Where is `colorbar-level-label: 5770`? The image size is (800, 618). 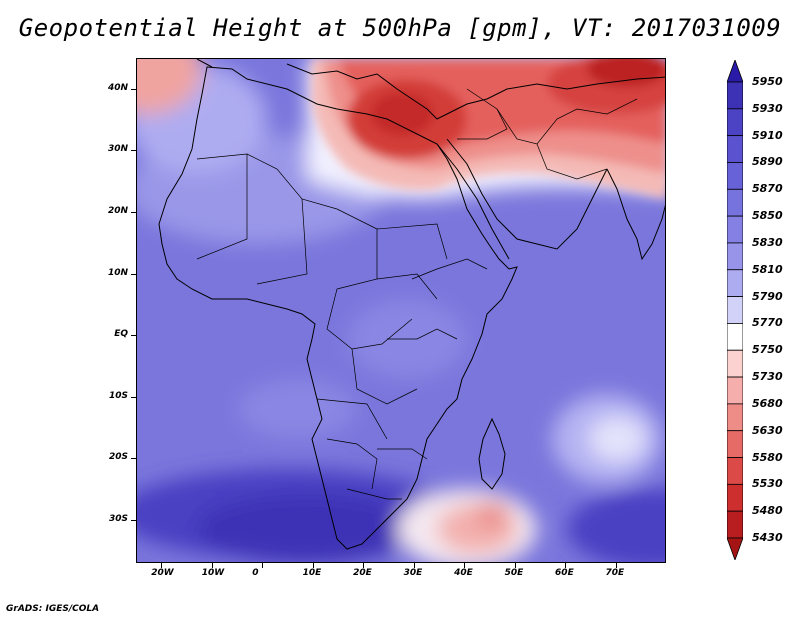 colorbar-level-label: 5770 is located at coordinates (767, 323).